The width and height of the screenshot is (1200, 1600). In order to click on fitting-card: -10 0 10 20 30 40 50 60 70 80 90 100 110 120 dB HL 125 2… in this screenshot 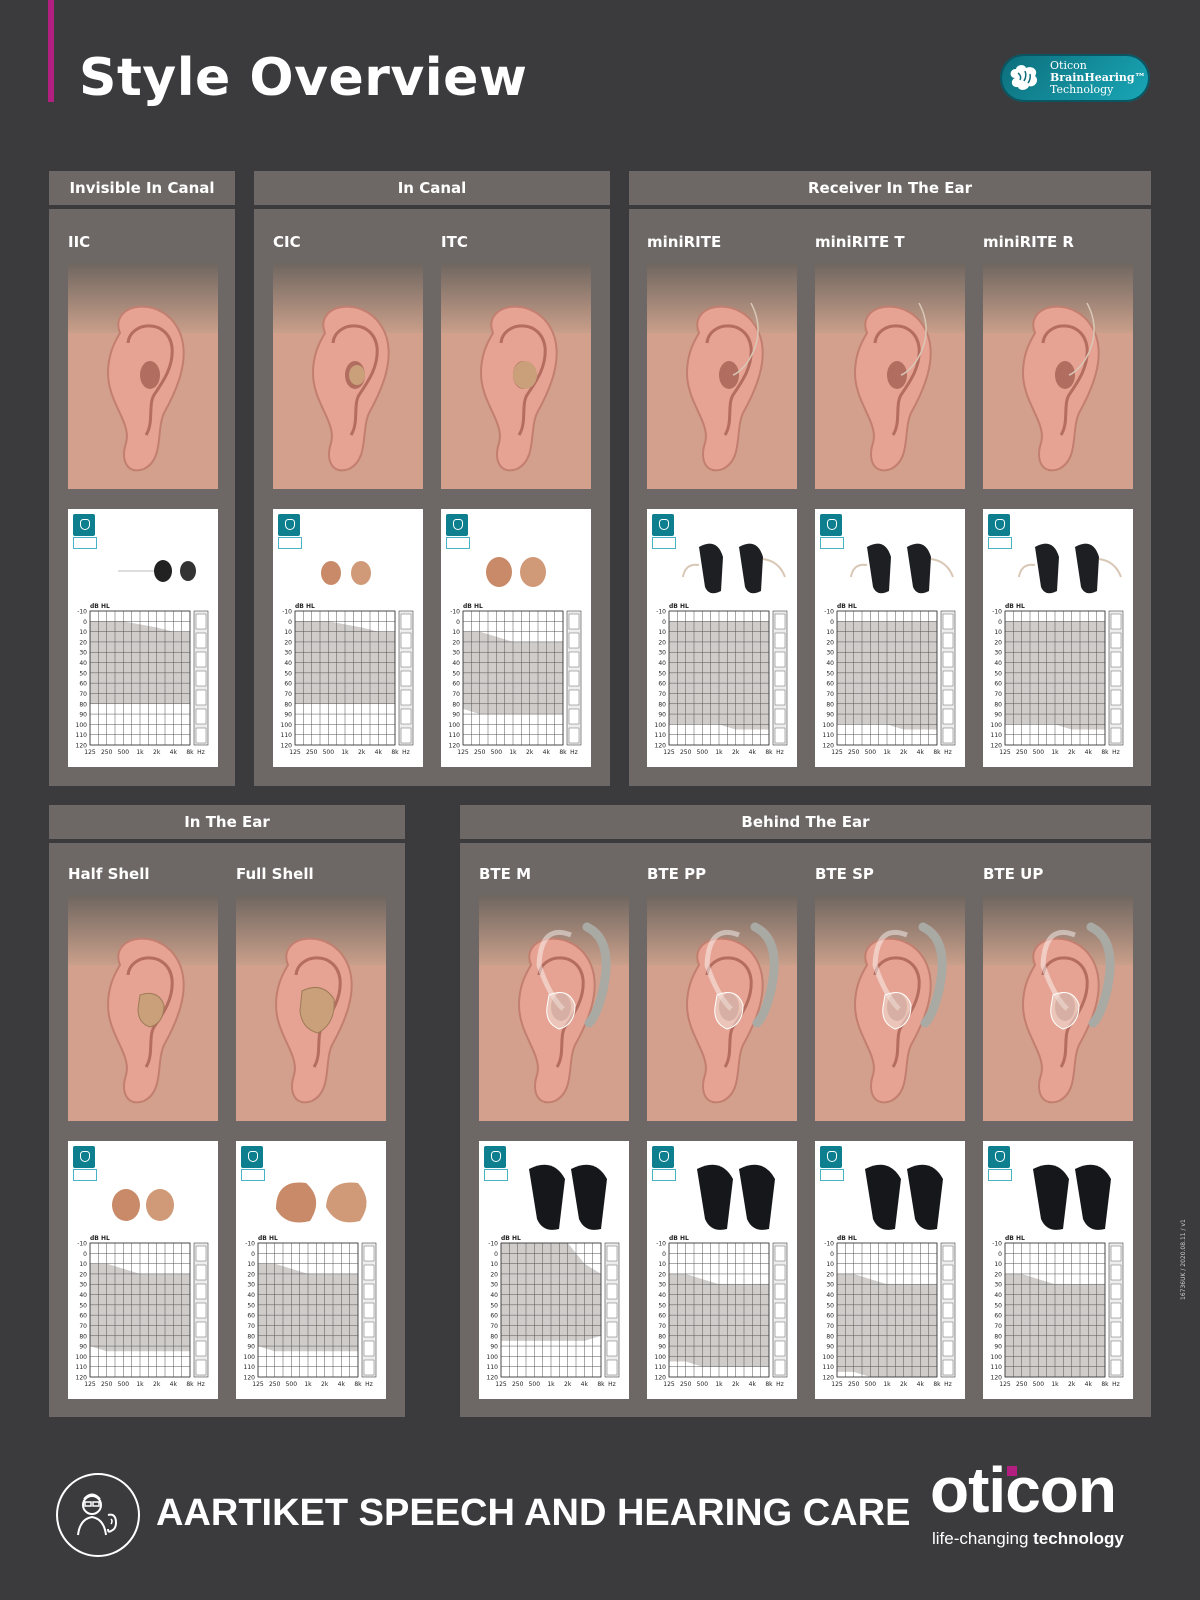, I will do `click(722, 1270)`.